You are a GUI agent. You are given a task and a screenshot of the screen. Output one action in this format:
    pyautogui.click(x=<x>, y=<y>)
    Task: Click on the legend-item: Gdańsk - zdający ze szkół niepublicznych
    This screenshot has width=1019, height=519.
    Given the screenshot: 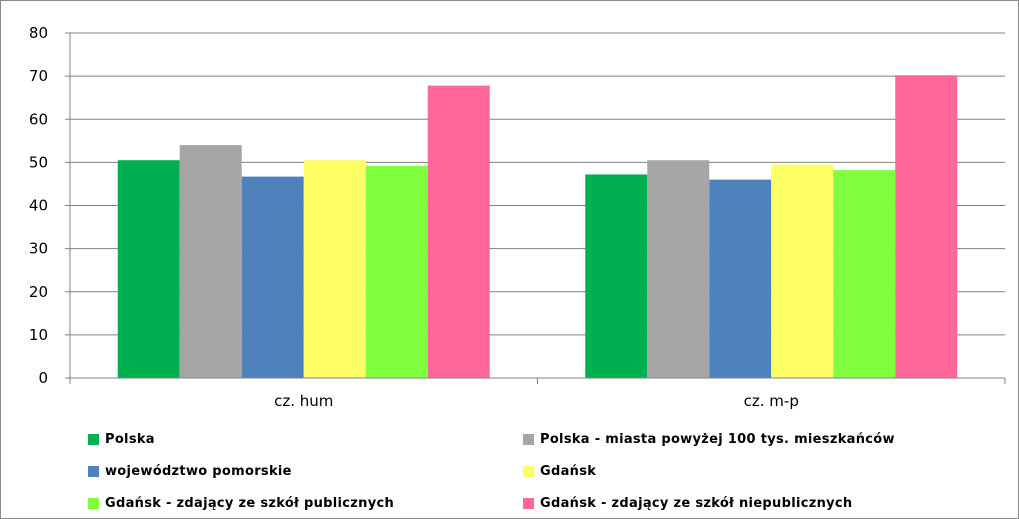 What is the action you would take?
    pyautogui.click(x=755, y=503)
    